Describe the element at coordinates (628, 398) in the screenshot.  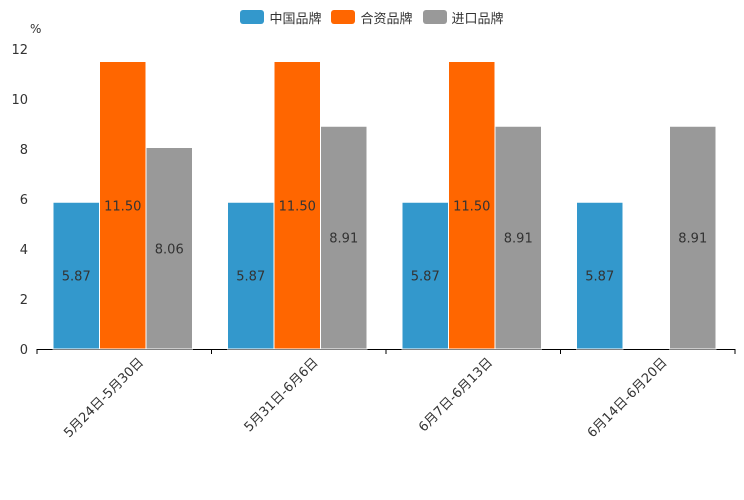
I see `x-category-label: 6月14日-6月20日` at that location.